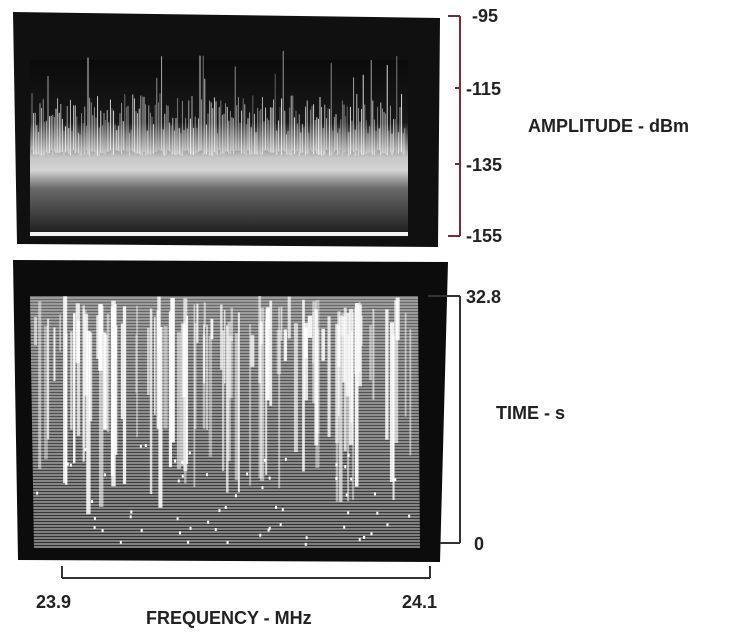  I want to click on amplitude-axis-label: AMPLITUDE - dBm, so click(608, 126).